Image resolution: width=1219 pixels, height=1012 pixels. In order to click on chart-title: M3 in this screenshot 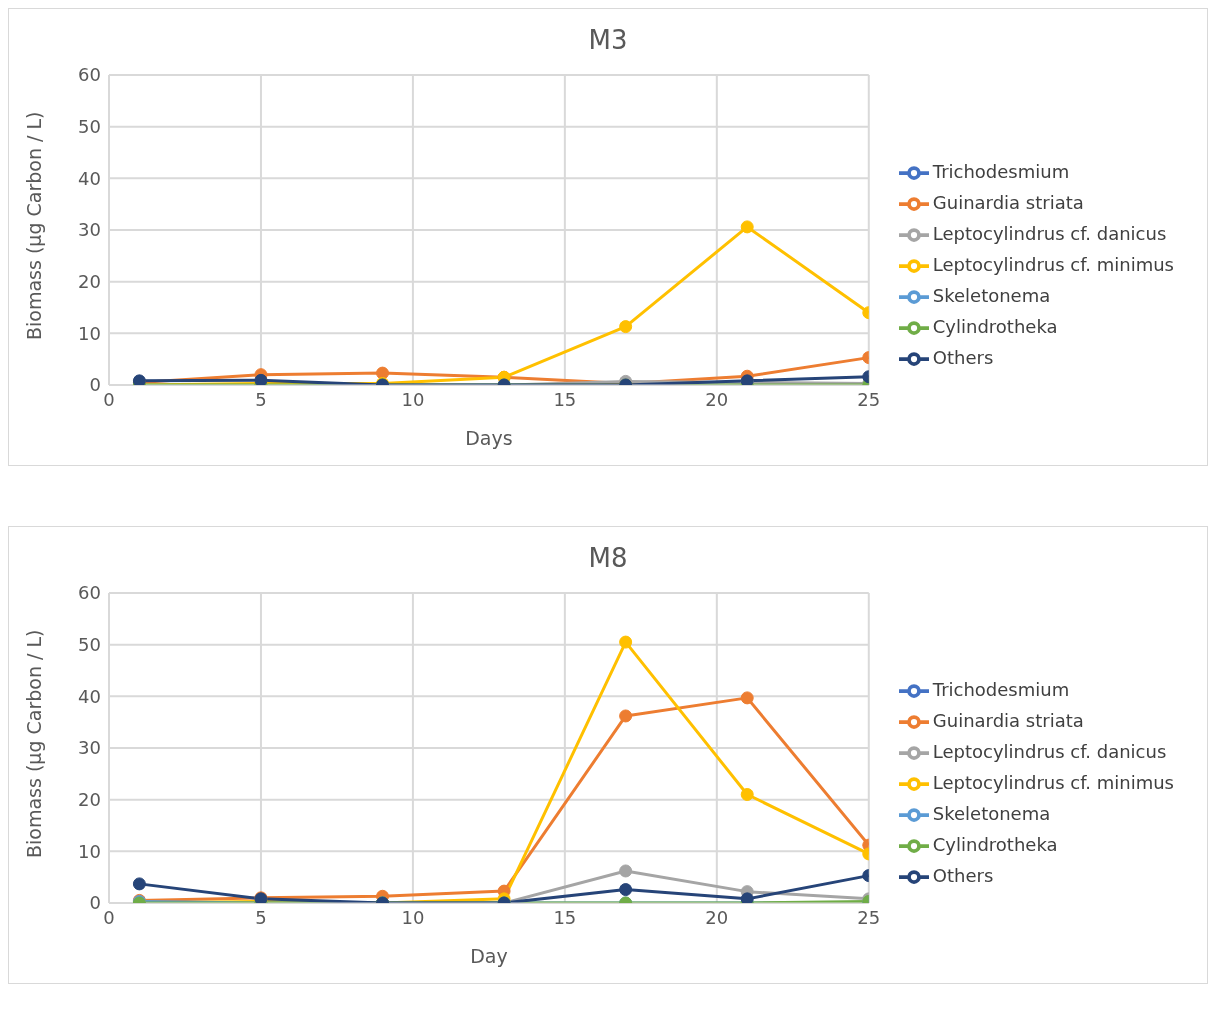, I will do `click(608, 40)`.